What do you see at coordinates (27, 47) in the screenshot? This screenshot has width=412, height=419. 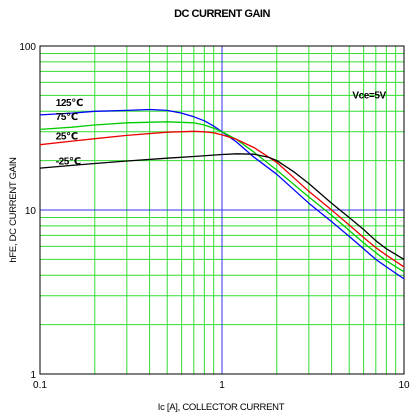 I see `y-tick-label: 100` at bounding box center [27, 47].